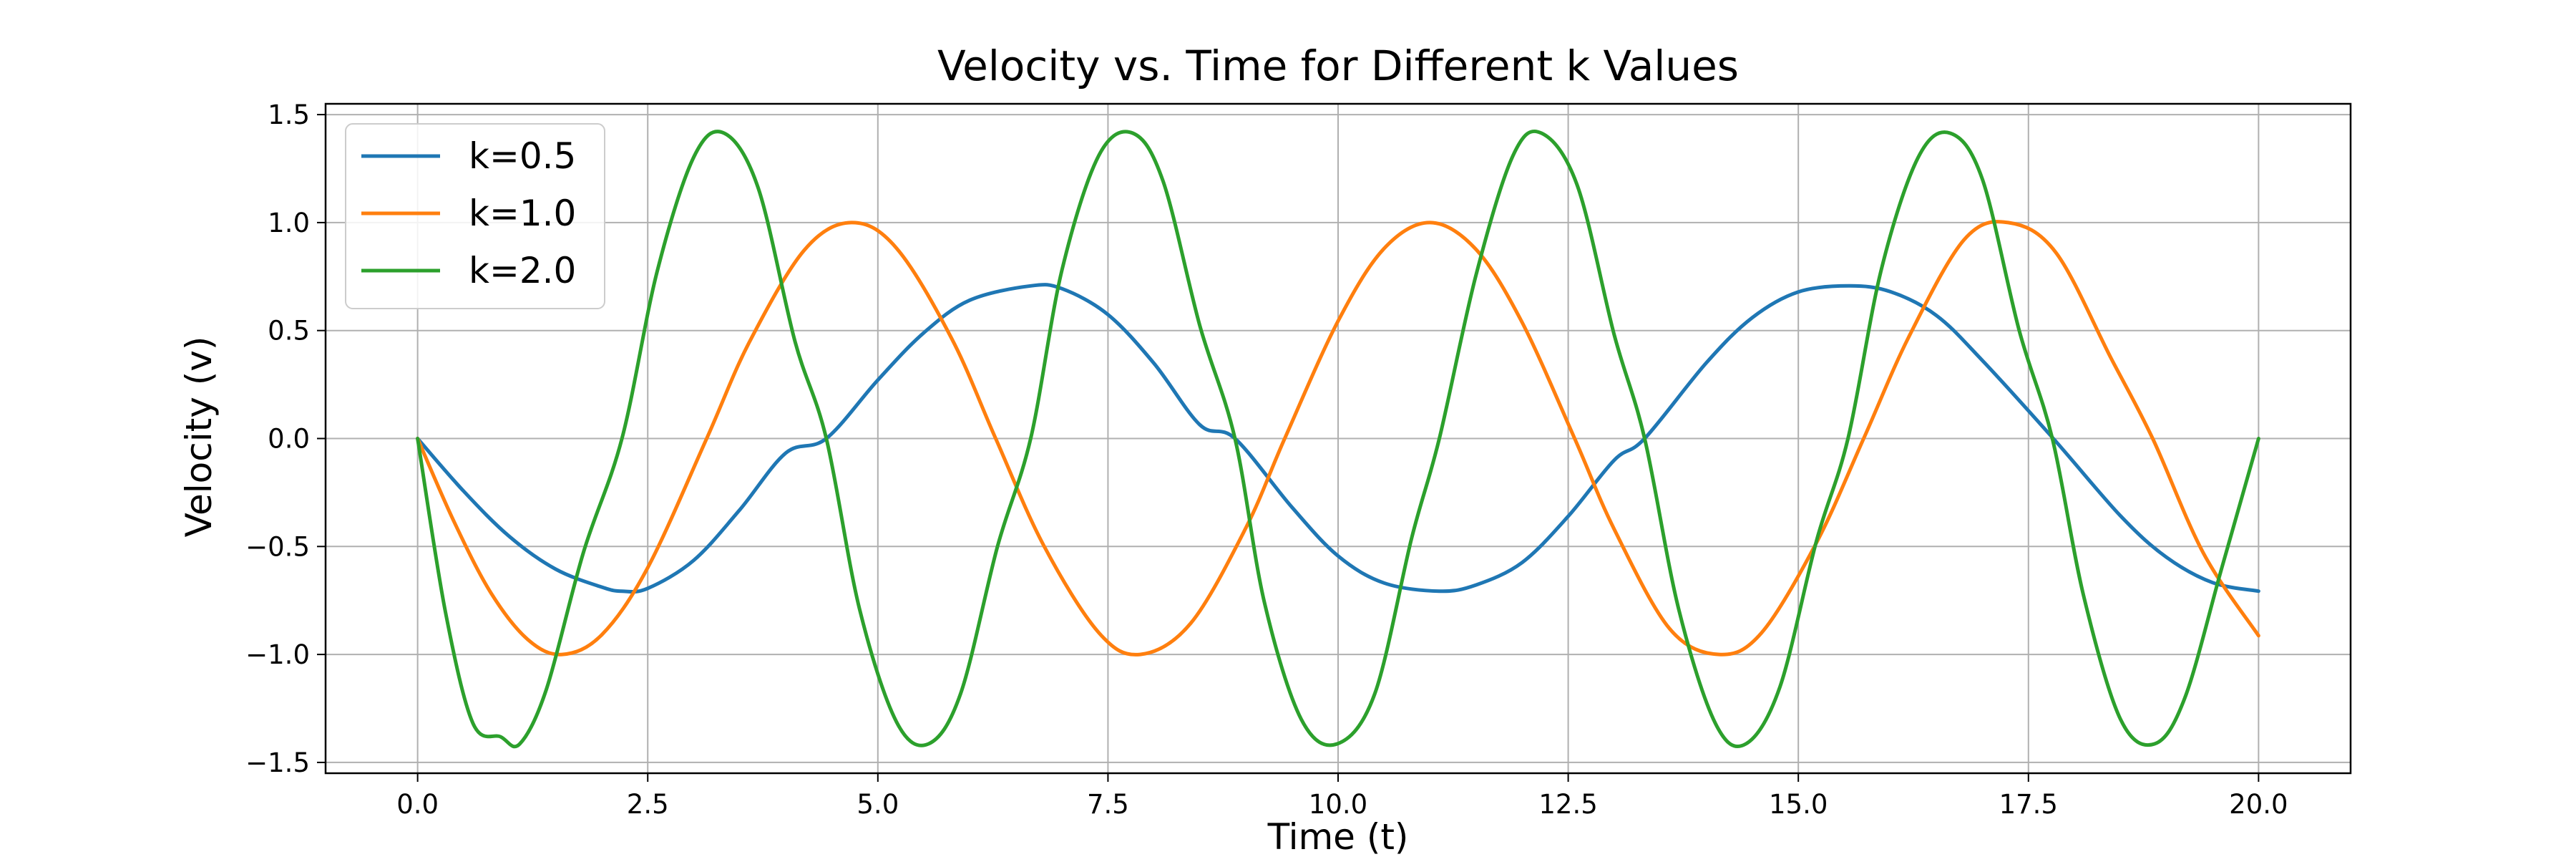  What do you see at coordinates (2258, 804) in the screenshot?
I see `x-tick-label: 20.0` at bounding box center [2258, 804].